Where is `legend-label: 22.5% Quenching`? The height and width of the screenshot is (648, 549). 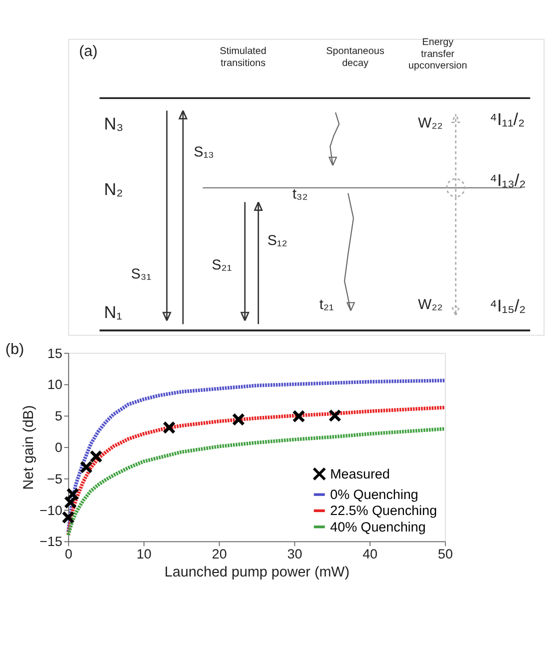 legend-label: 22.5% Quenching is located at coordinates (383, 510).